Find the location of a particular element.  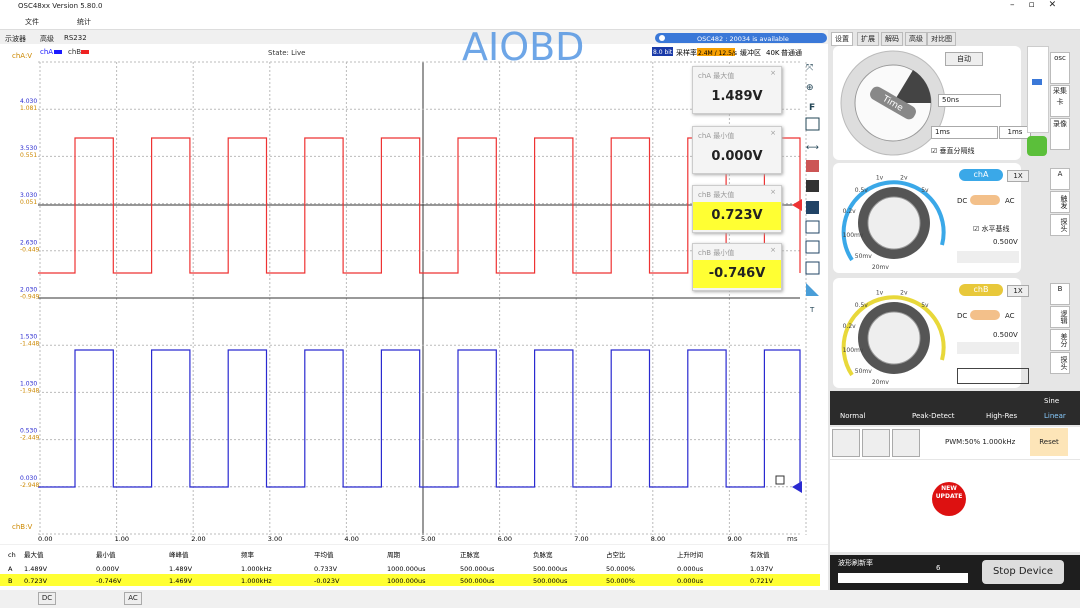

table-cell: 1.489V is located at coordinates (36, 569).